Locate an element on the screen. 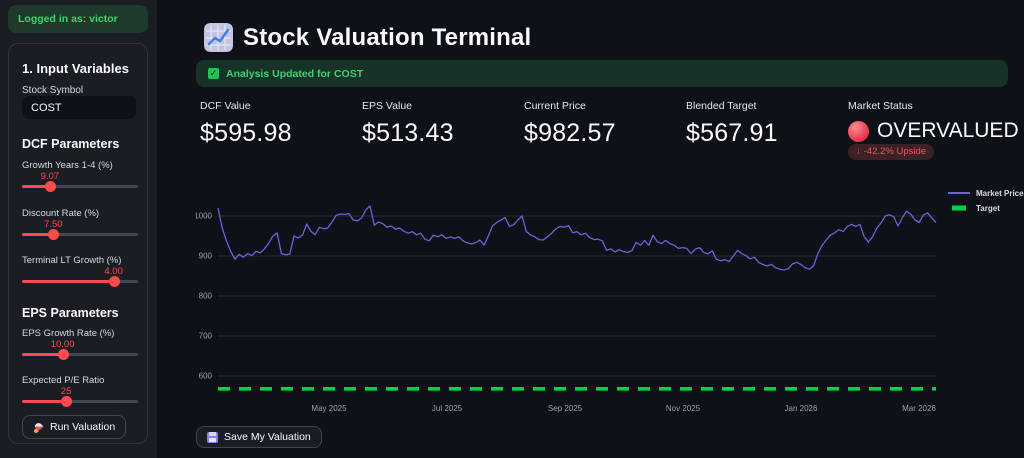 Image resolution: width=1024 pixels, height=458 pixels. chart-increasing-icon is located at coordinates (218, 37).